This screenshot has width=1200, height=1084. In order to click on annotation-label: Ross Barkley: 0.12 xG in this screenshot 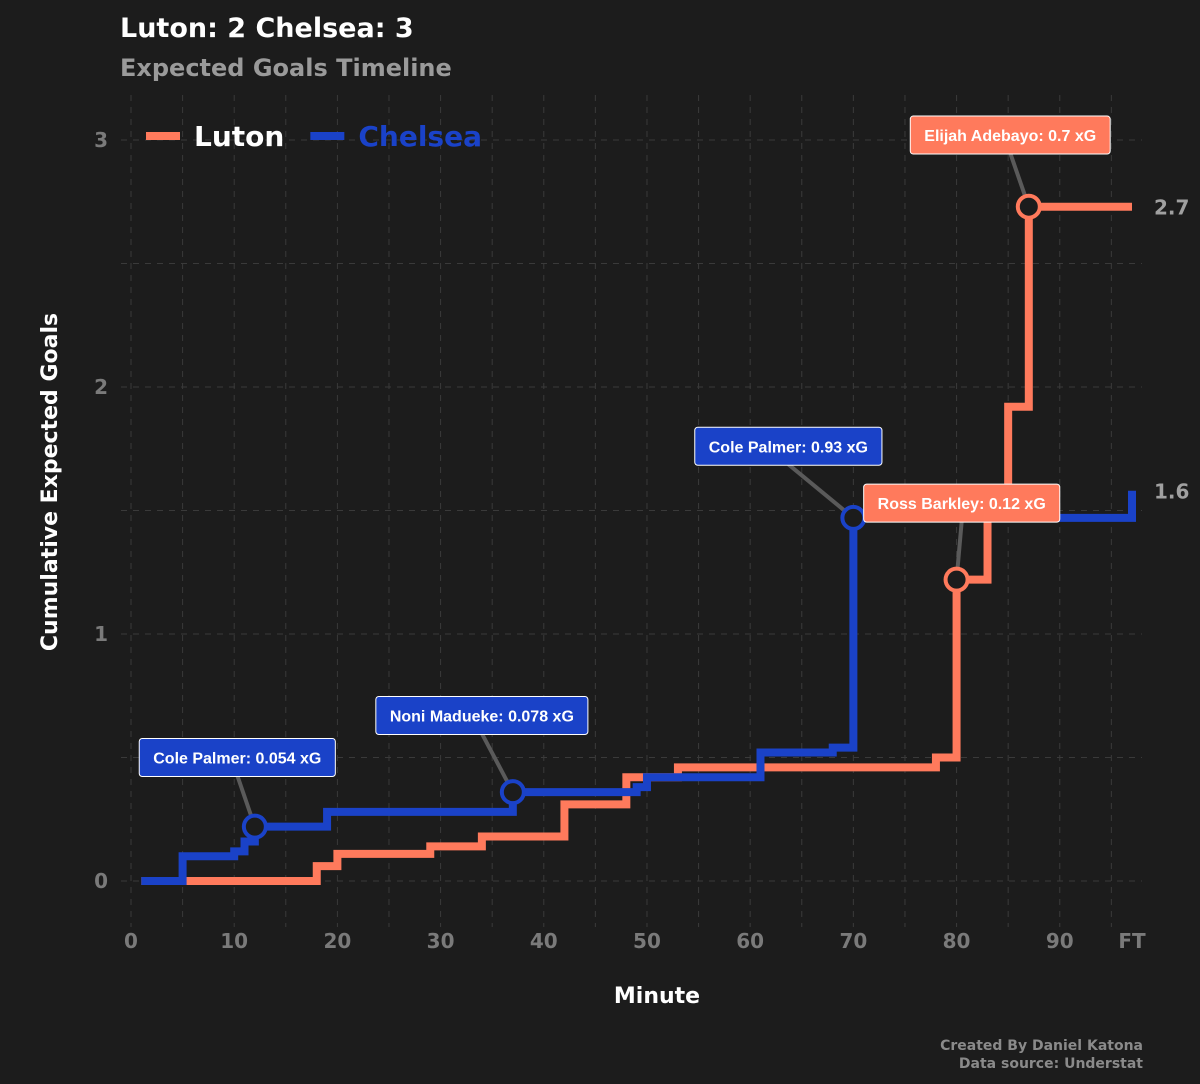, I will do `click(962, 504)`.